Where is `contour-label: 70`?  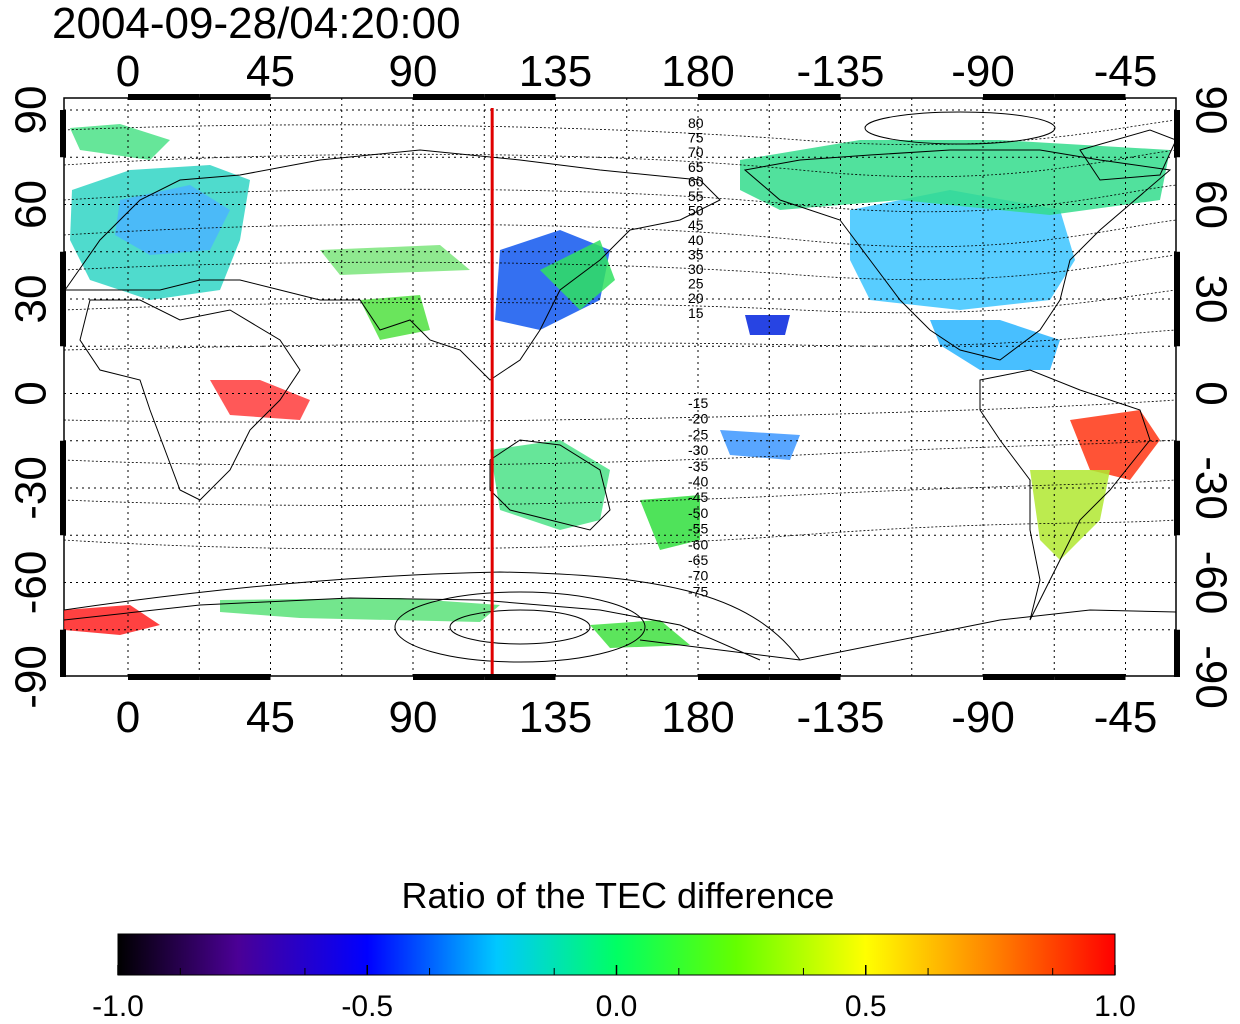
contour-label: 70 is located at coordinates (696, 152).